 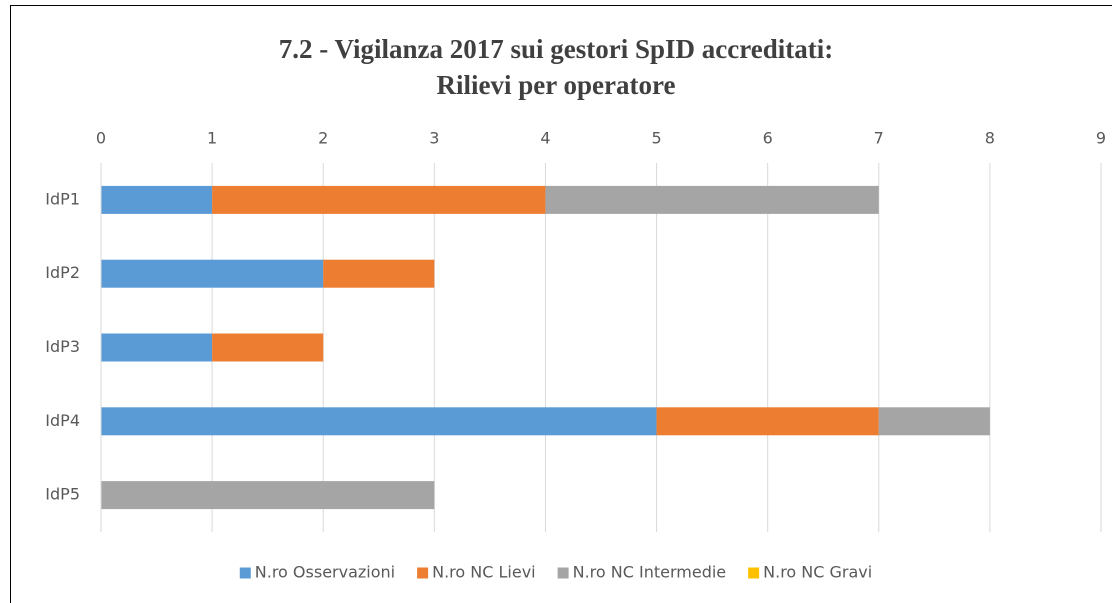 What do you see at coordinates (768, 138) in the screenshot?
I see `x-tick-label: 6` at bounding box center [768, 138].